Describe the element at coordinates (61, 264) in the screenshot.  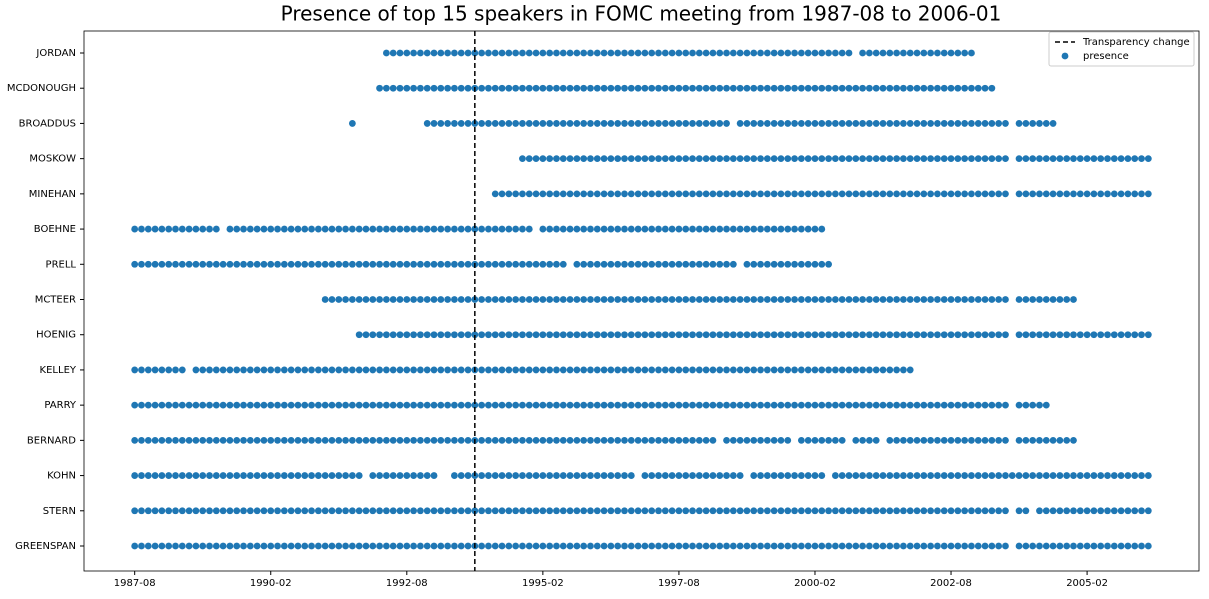
I see `y-tick-label: PRELL` at that location.